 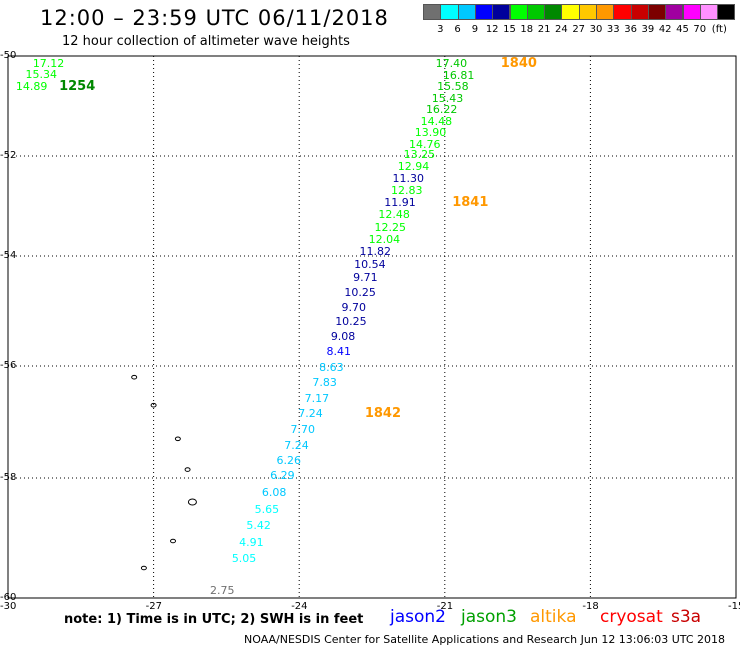 What do you see at coordinates (353, 307) in the screenshot?
I see `wave-height-value: 9.70` at bounding box center [353, 307].